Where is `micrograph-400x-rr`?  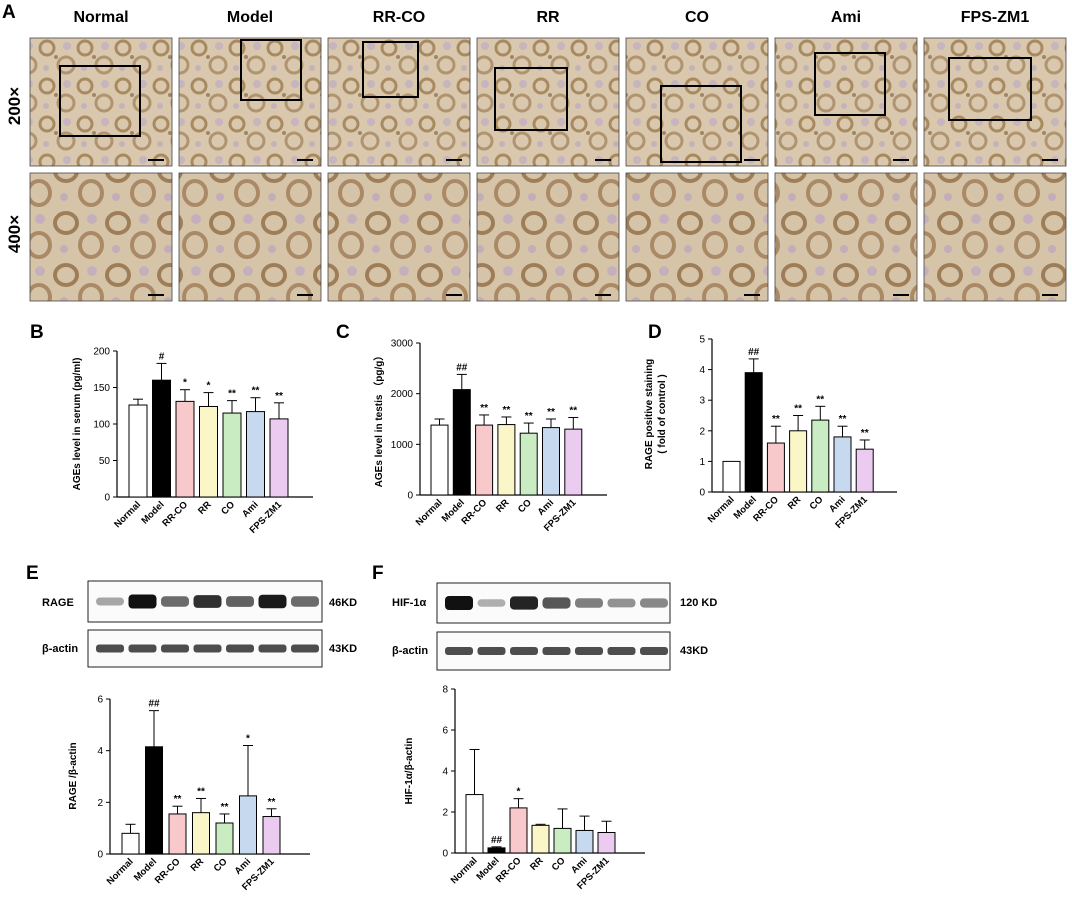
micrograph-400x-rr is located at coordinates (548, 237).